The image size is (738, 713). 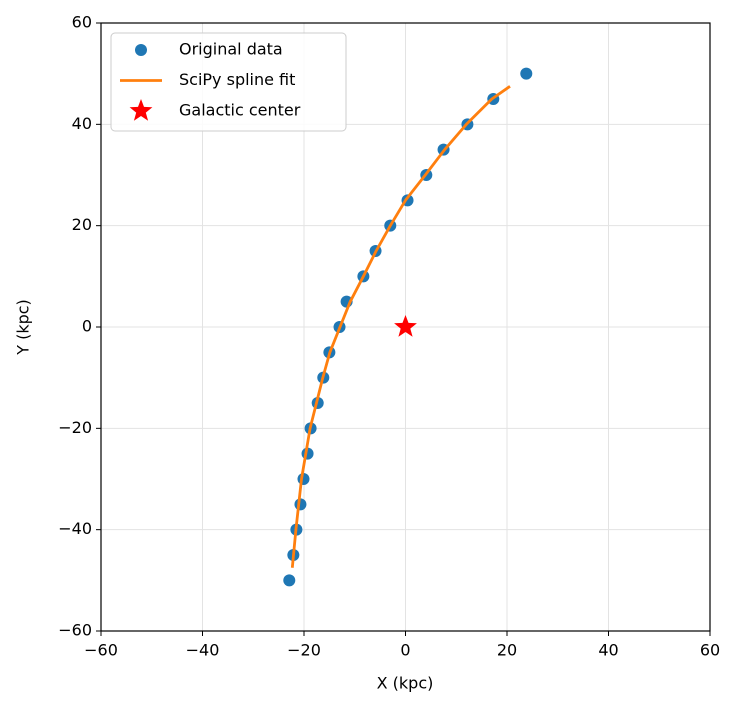 I want to click on y-tick-label: −20, so click(x=75, y=427).